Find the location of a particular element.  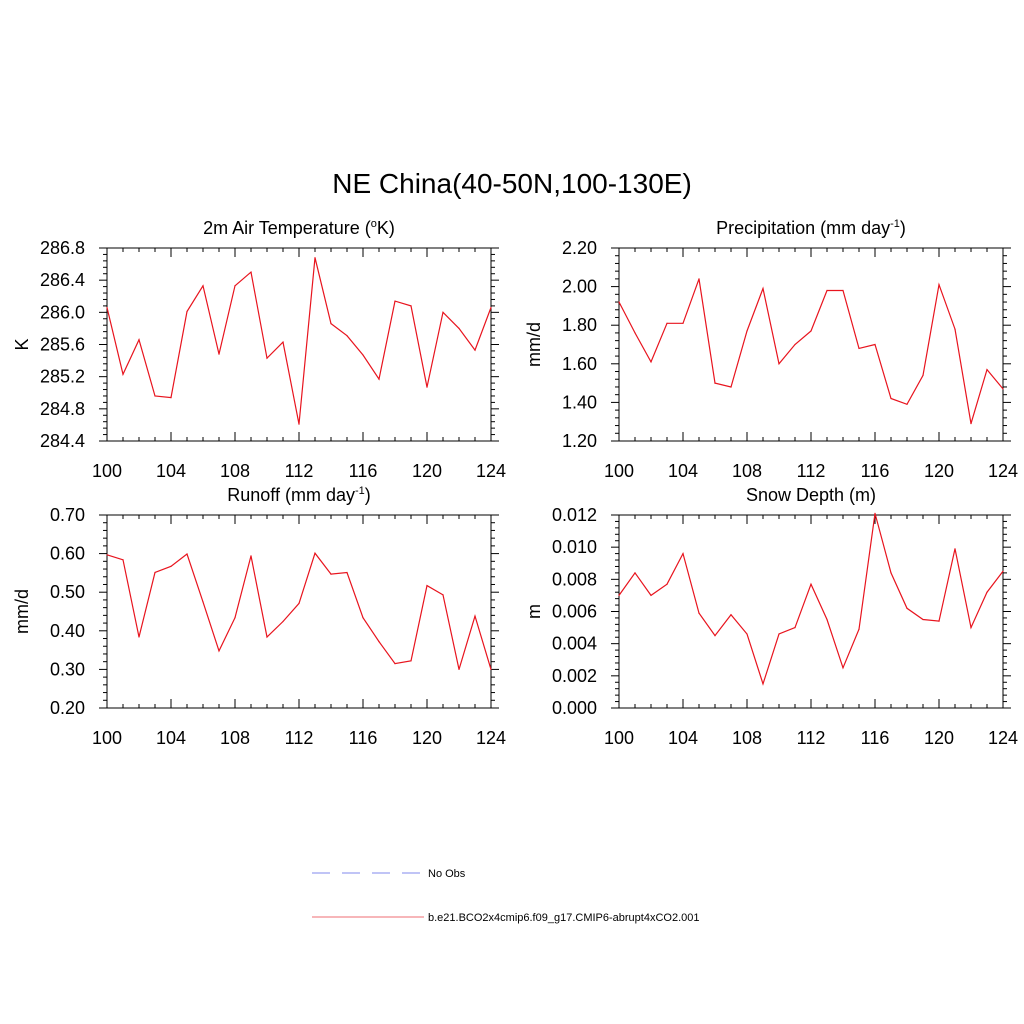

y-axis-label: K is located at coordinates (22, 344).